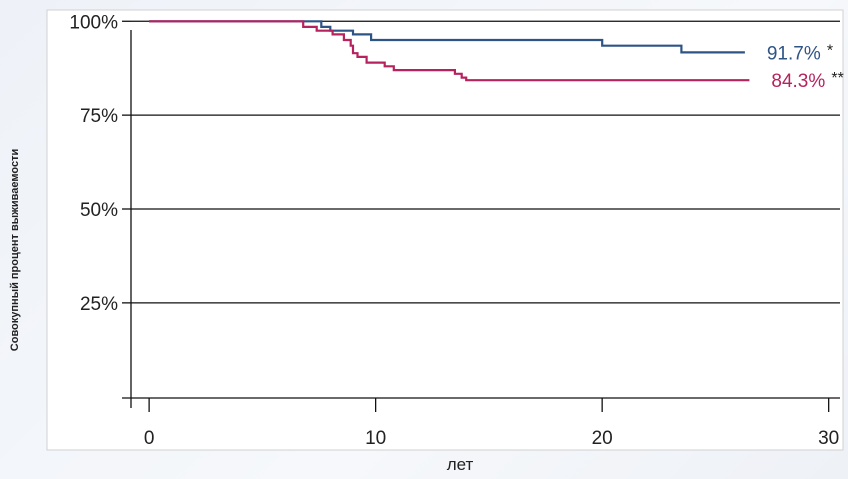 The width and height of the screenshot is (848, 479). Describe the element at coordinates (798, 81) in the screenshot. I see `end-label-2: 84.3%` at that location.